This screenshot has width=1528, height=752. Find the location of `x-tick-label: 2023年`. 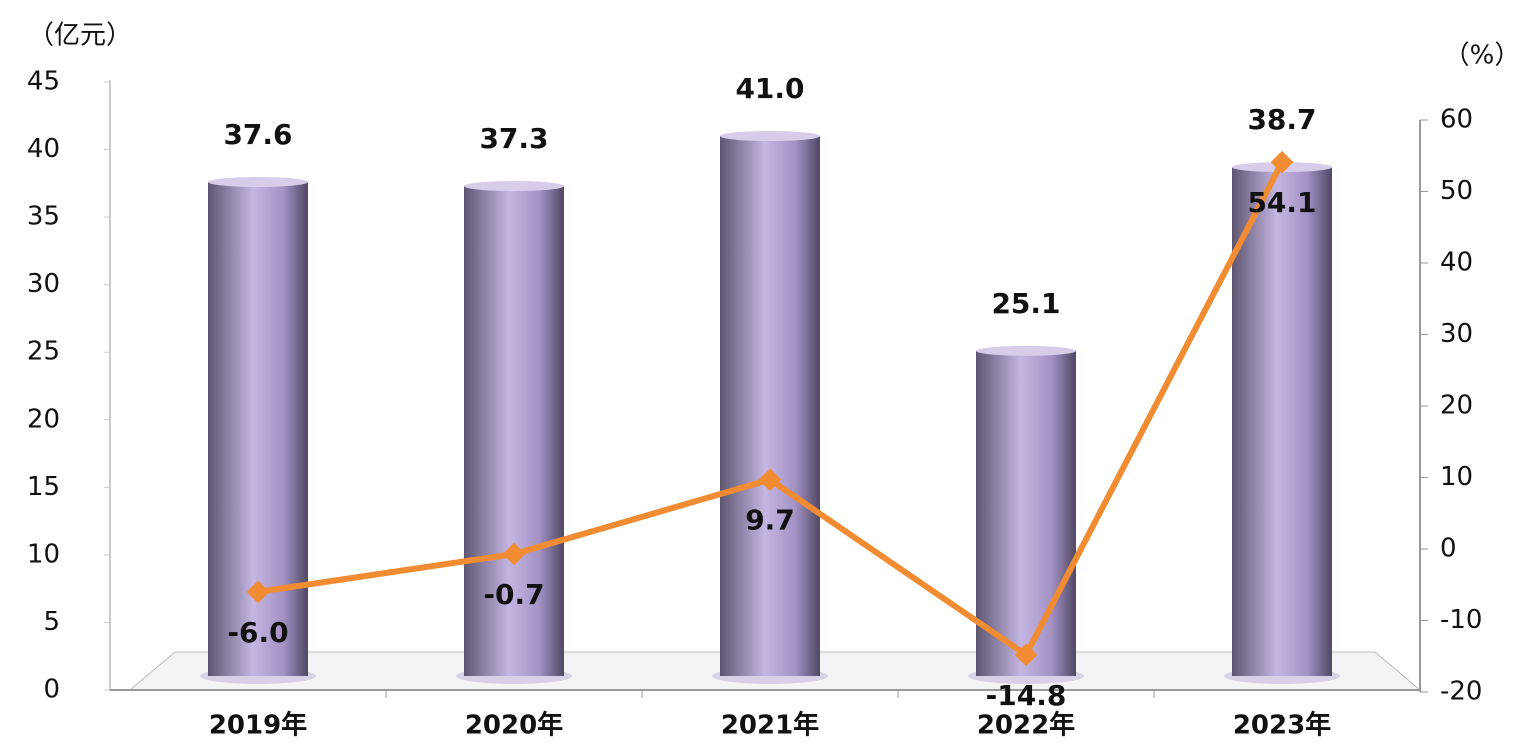

x-tick-label: 2023年 is located at coordinates (1282, 725).